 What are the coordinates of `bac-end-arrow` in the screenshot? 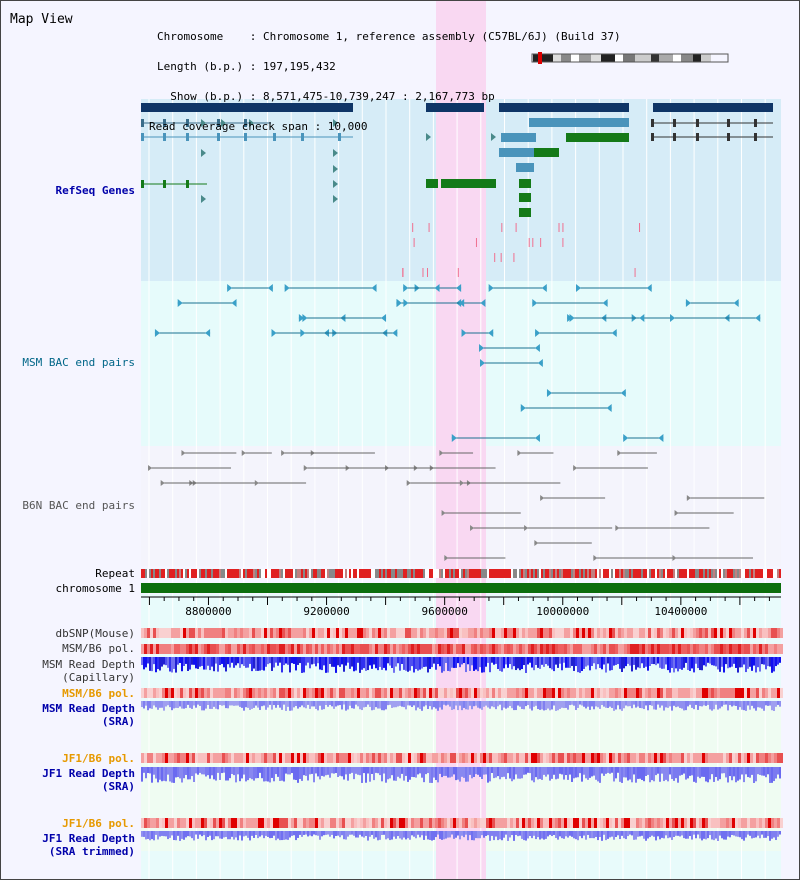 It's located at (542, 498).